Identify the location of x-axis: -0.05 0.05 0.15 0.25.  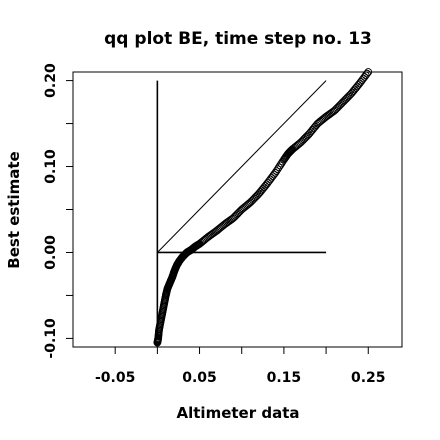
(240, 366).